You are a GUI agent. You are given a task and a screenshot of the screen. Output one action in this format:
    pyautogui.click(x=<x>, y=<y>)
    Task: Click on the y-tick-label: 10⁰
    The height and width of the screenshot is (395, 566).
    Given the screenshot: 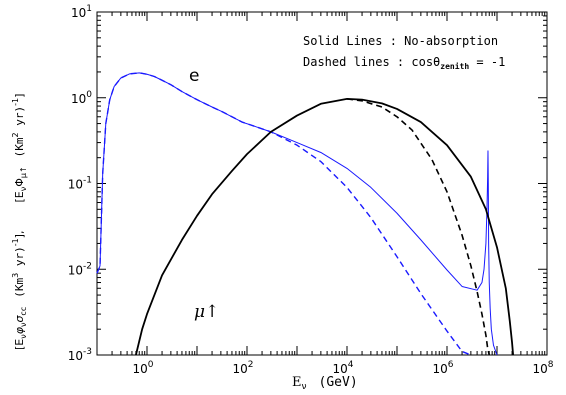 What is the action you would take?
    pyautogui.click(x=81, y=98)
    